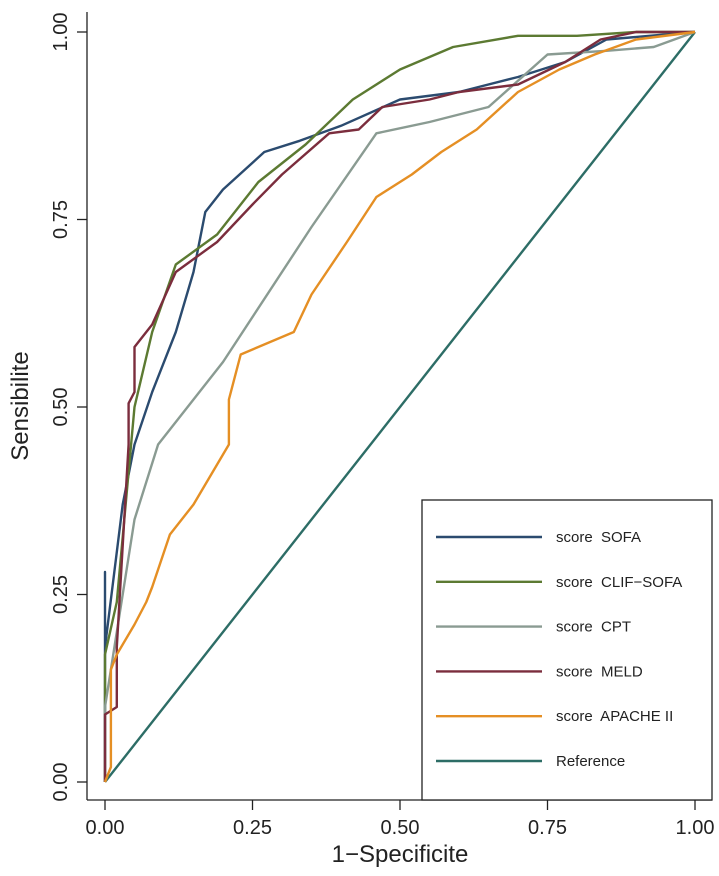 The width and height of the screenshot is (719, 876). Describe the element at coordinates (599, 671) in the screenshot. I see `legend-label: score MELD` at that location.